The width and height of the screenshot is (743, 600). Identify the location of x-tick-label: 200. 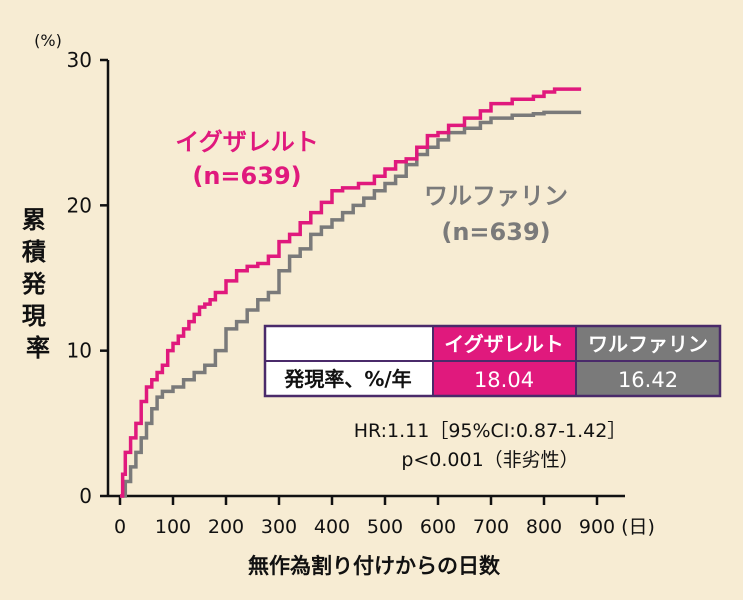
(226, 527).